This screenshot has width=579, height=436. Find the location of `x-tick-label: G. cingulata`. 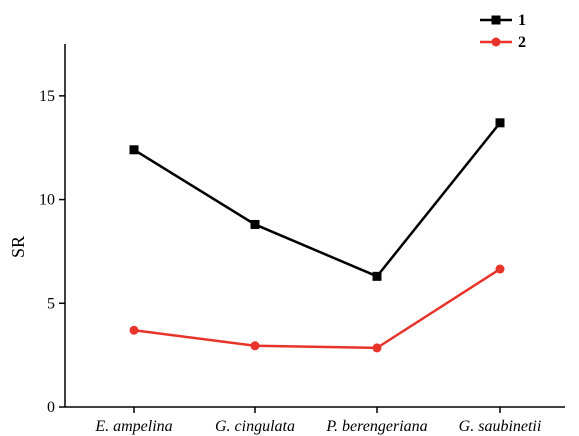

x-tick-label: G. cingulata is located at coordinates (255, 426).